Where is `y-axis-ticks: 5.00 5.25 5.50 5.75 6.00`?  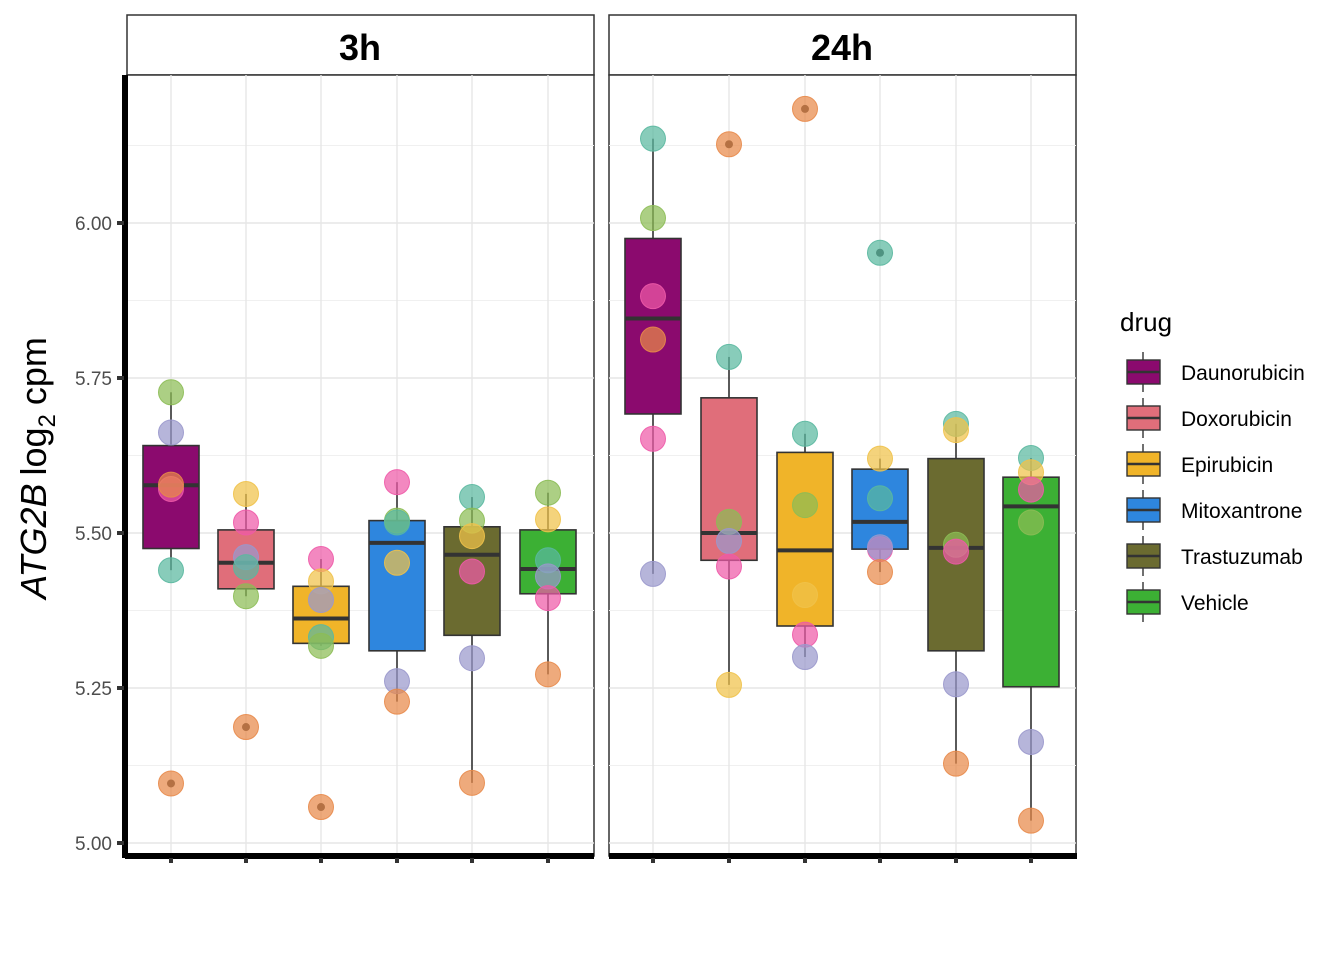
y-axis-ticks: 5.00 5.25 5.50 5.75 6.00 is located at coordinates (99, 534).